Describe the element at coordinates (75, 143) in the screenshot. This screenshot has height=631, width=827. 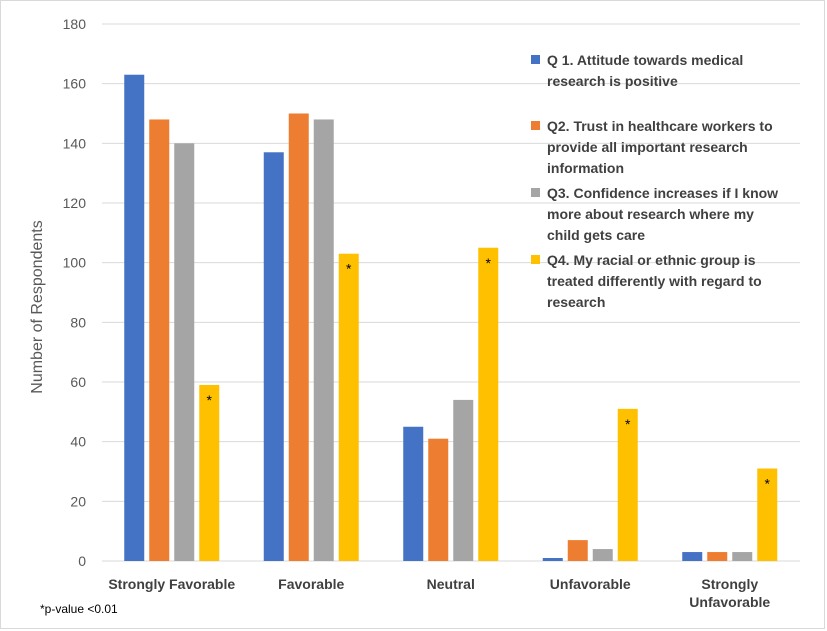
I see `y-tick-label: 140` at that location.